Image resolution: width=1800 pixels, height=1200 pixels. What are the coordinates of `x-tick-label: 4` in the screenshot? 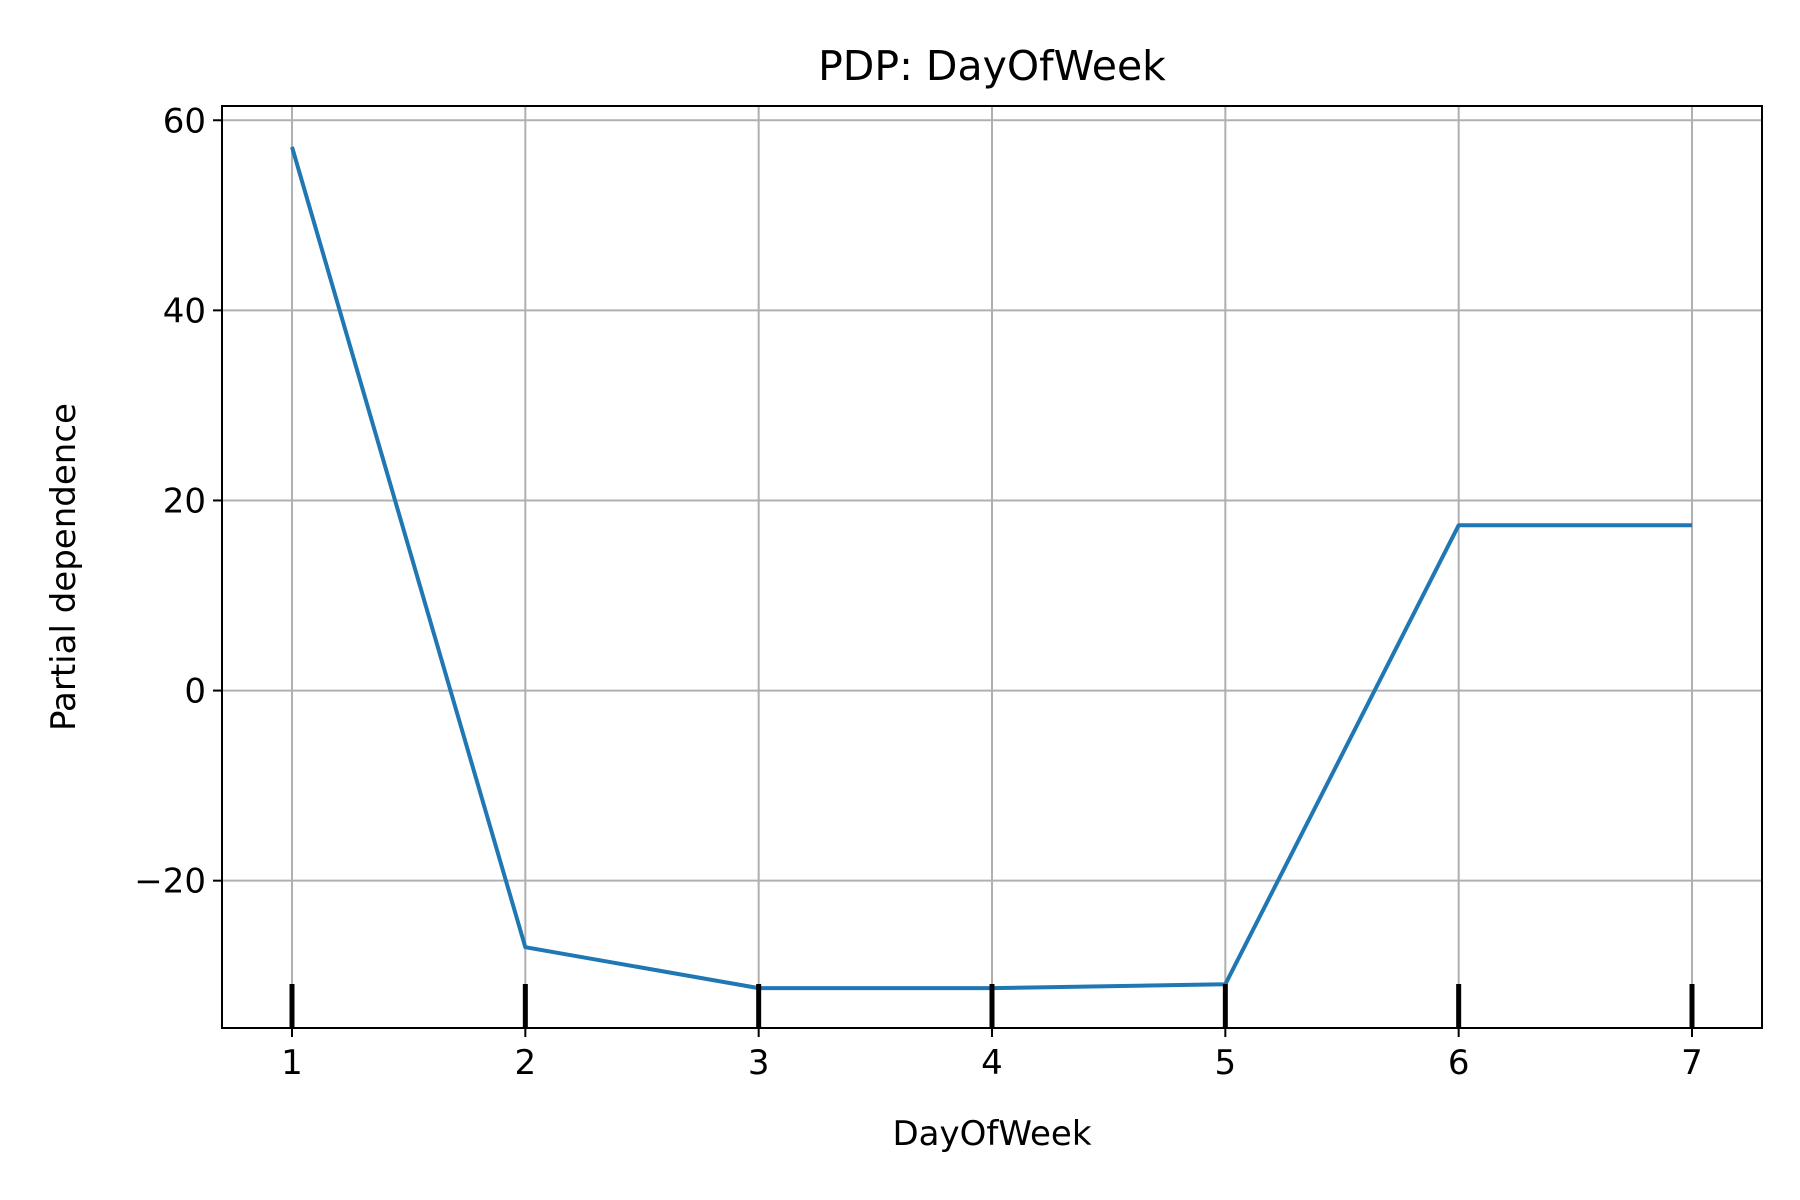 It's located at (992, 1063).